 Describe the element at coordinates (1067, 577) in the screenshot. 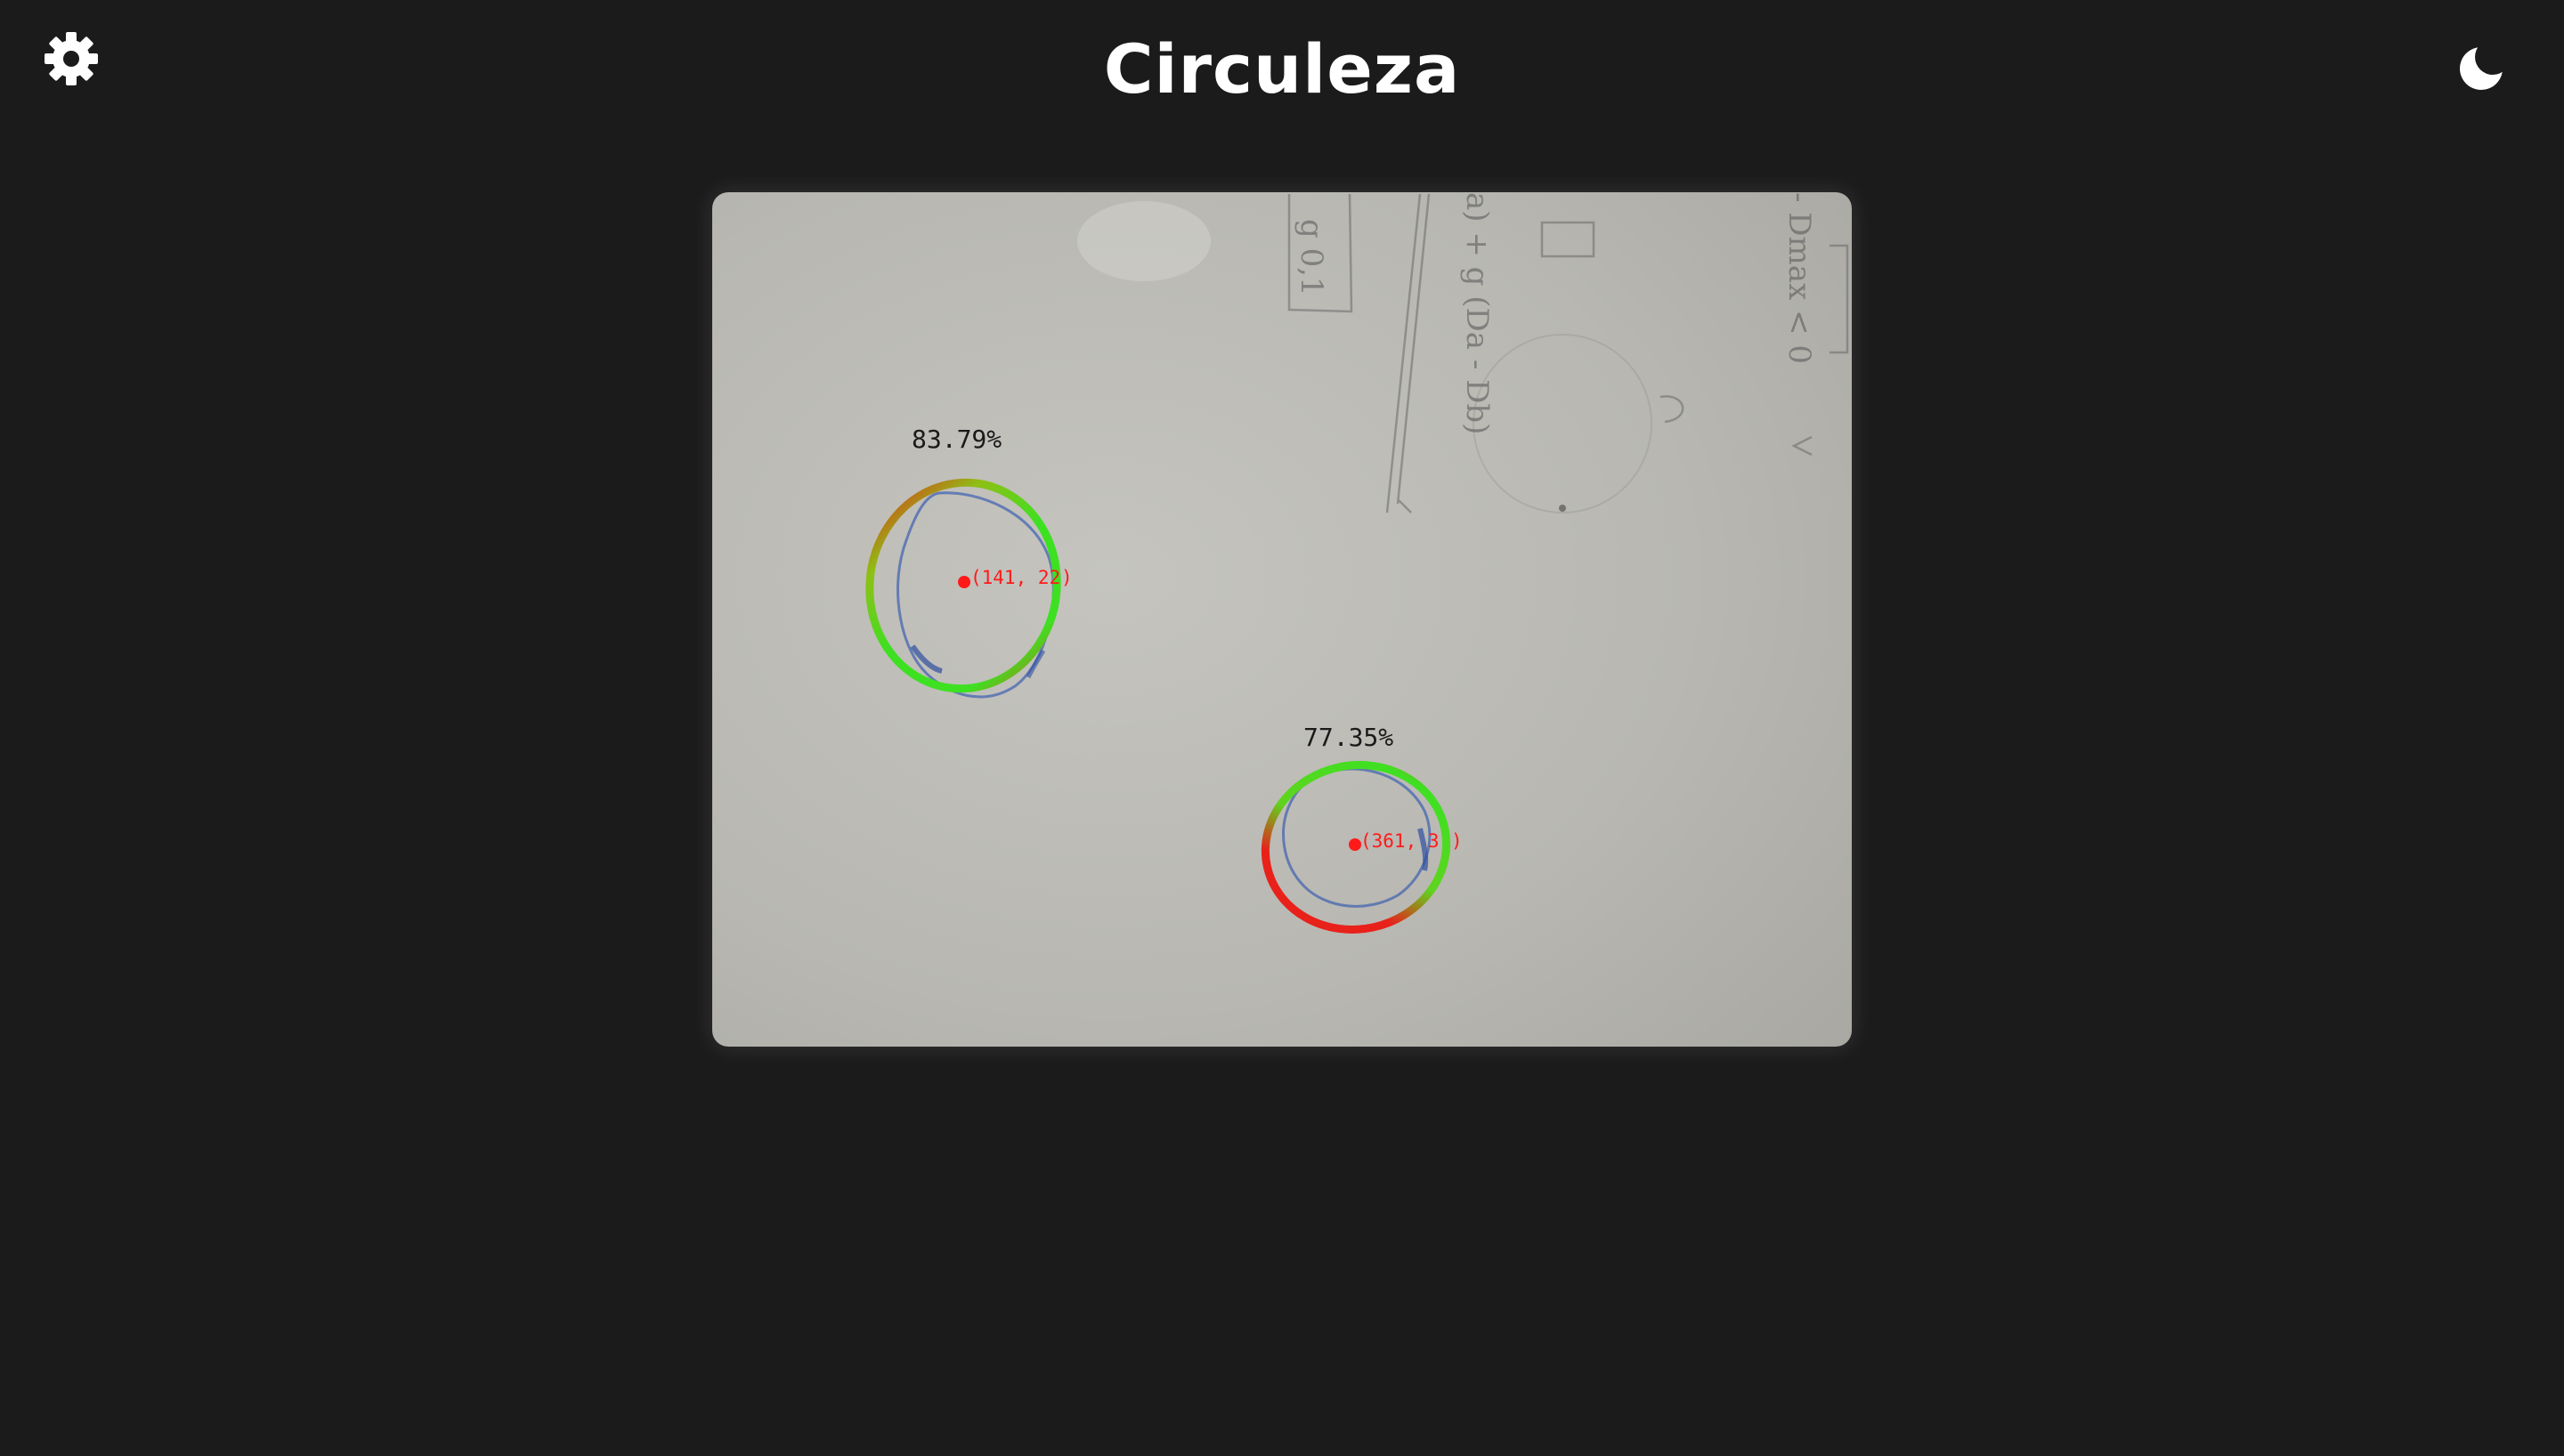

I see `circle-1-center-tail: )` at that location.